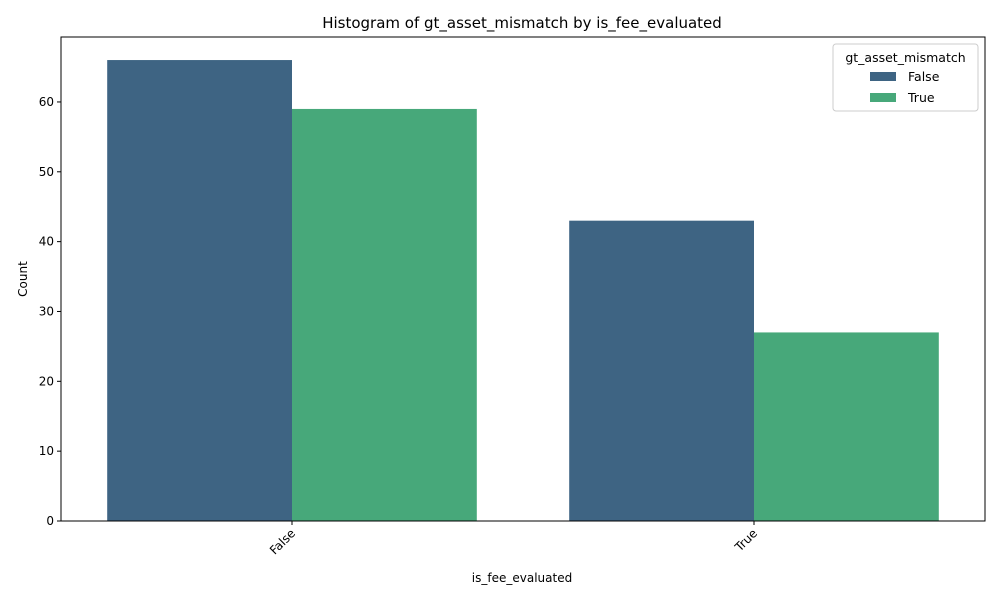 The height and width of the screenshot is (600, 1000). I want to click on y-tick-label: 30, so click(46, 311).